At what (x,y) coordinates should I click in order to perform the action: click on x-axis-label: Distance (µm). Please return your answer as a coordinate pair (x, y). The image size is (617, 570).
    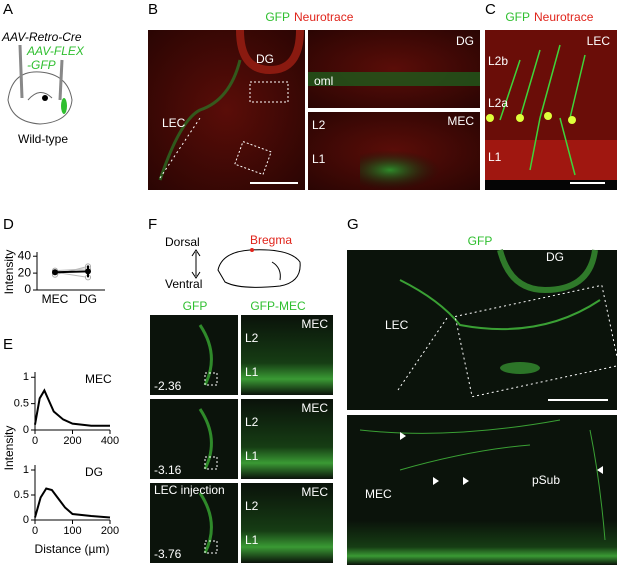
    Looking at the image, I should click on (72, 549).